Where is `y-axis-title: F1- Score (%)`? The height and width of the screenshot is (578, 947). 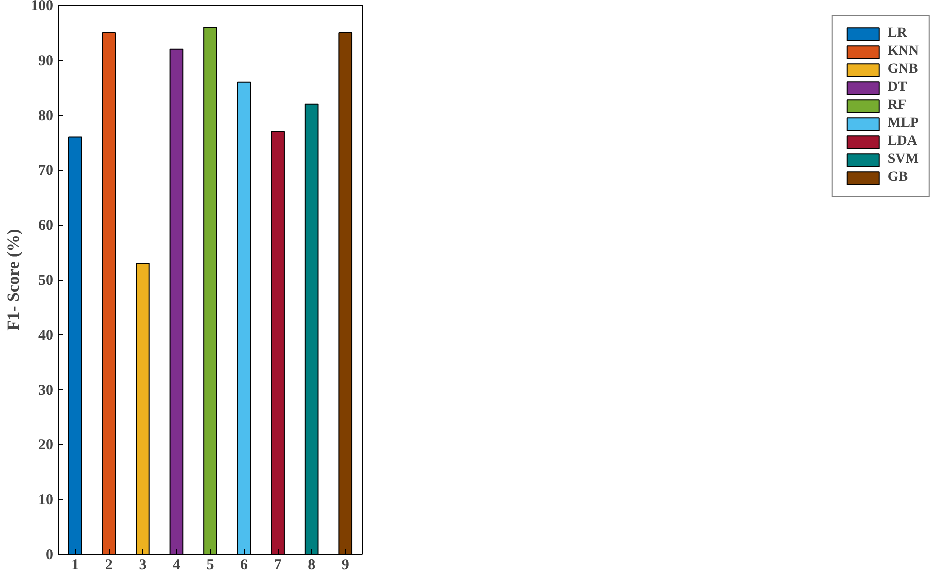
y-axis-title: F1- Score (%) is located at coordinates (13, 280).